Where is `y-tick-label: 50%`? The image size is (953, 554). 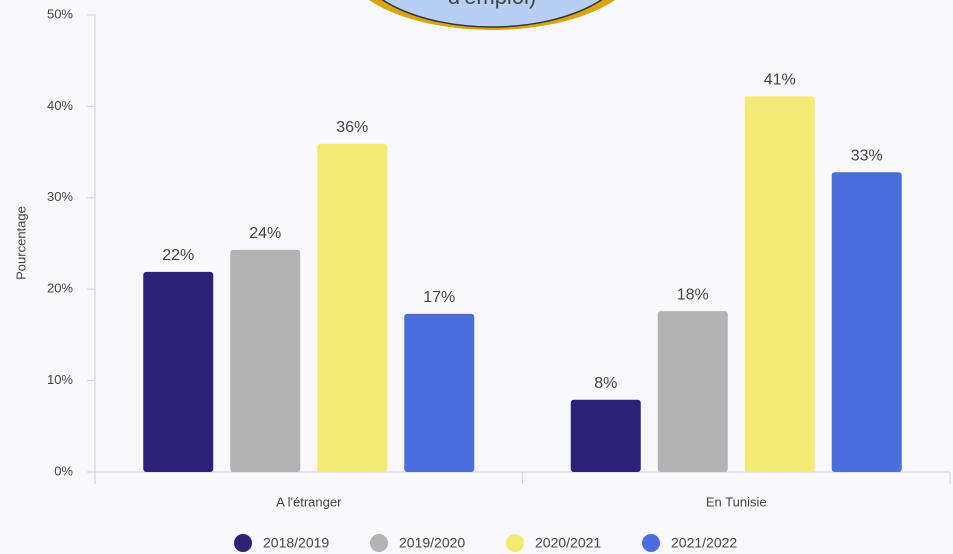
y-tick-label: 50% is located at coordinates (60, 13).